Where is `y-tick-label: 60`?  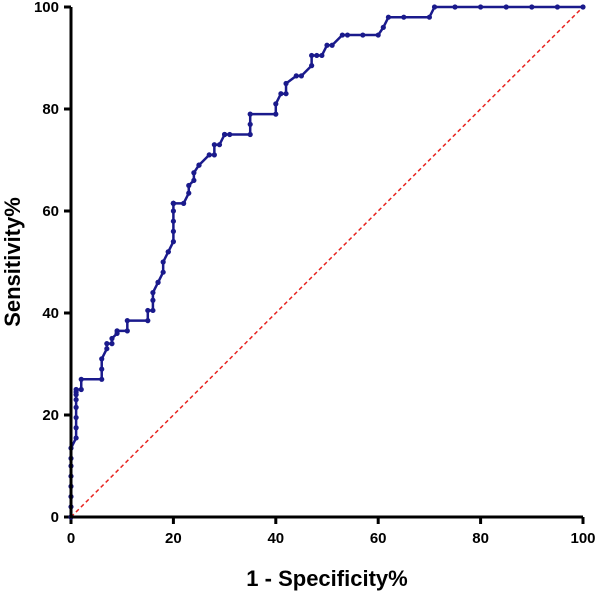 y-tick-label: 60 is located at coordinates (50, 211).